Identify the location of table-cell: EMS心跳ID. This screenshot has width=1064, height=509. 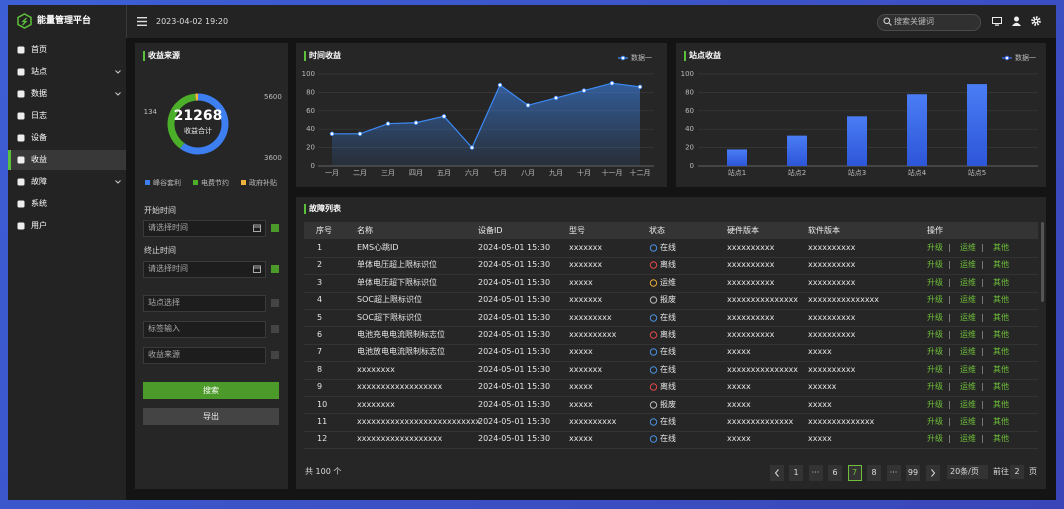
(378, 247).